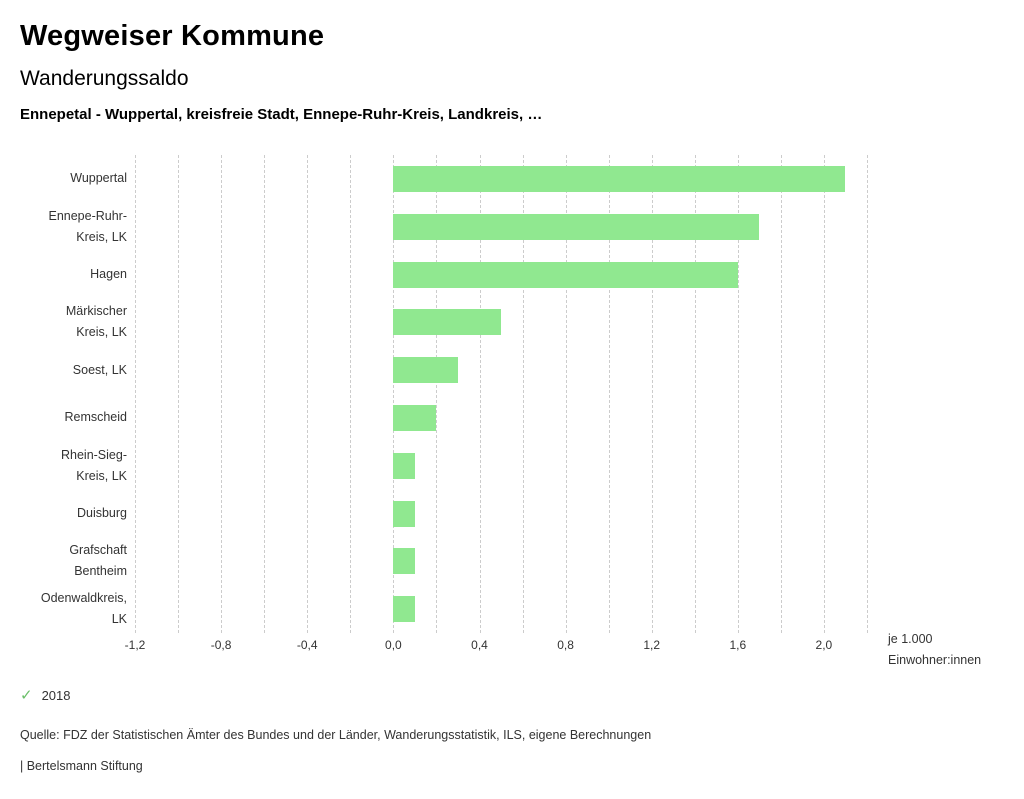  What do you see at coordinates (95, 417) in the screenshot?
I see `category-label: Remscheid` at bounding box center [95, 417].